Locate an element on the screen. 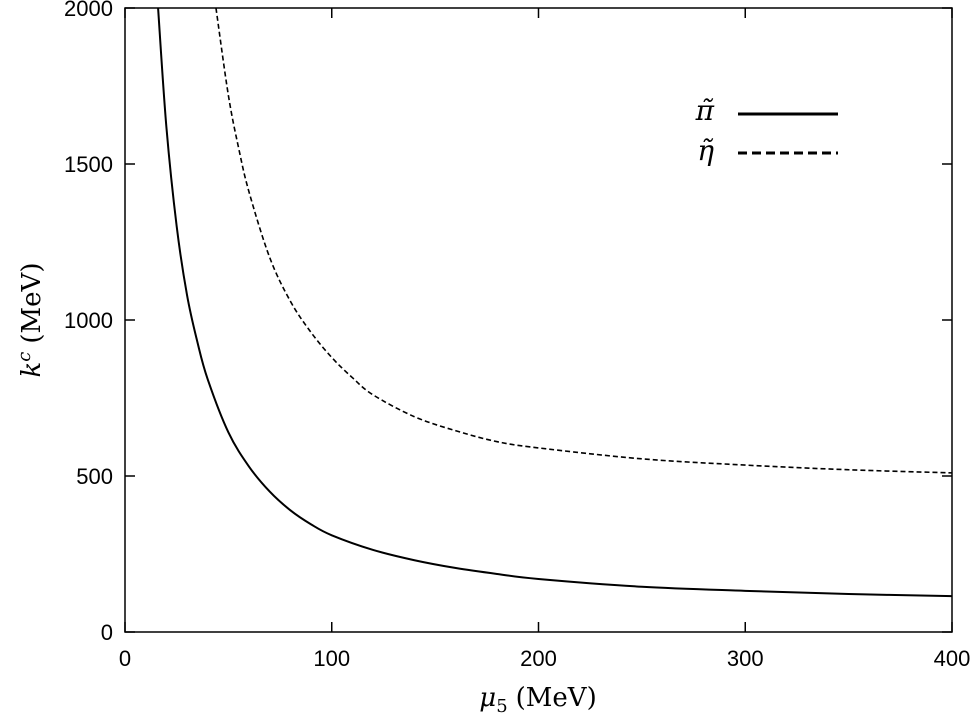 The image size is (976, 723). y-axis-label: kc (MeV) is located at coordinates (30, 320).